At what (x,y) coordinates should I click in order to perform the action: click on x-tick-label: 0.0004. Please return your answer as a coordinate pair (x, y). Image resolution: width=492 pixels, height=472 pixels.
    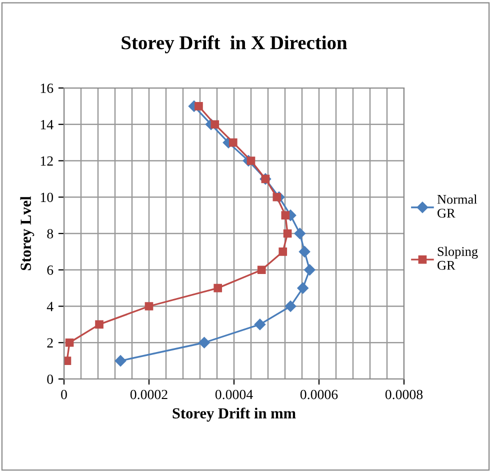
    Looking at the image, I should click on (234, 395).